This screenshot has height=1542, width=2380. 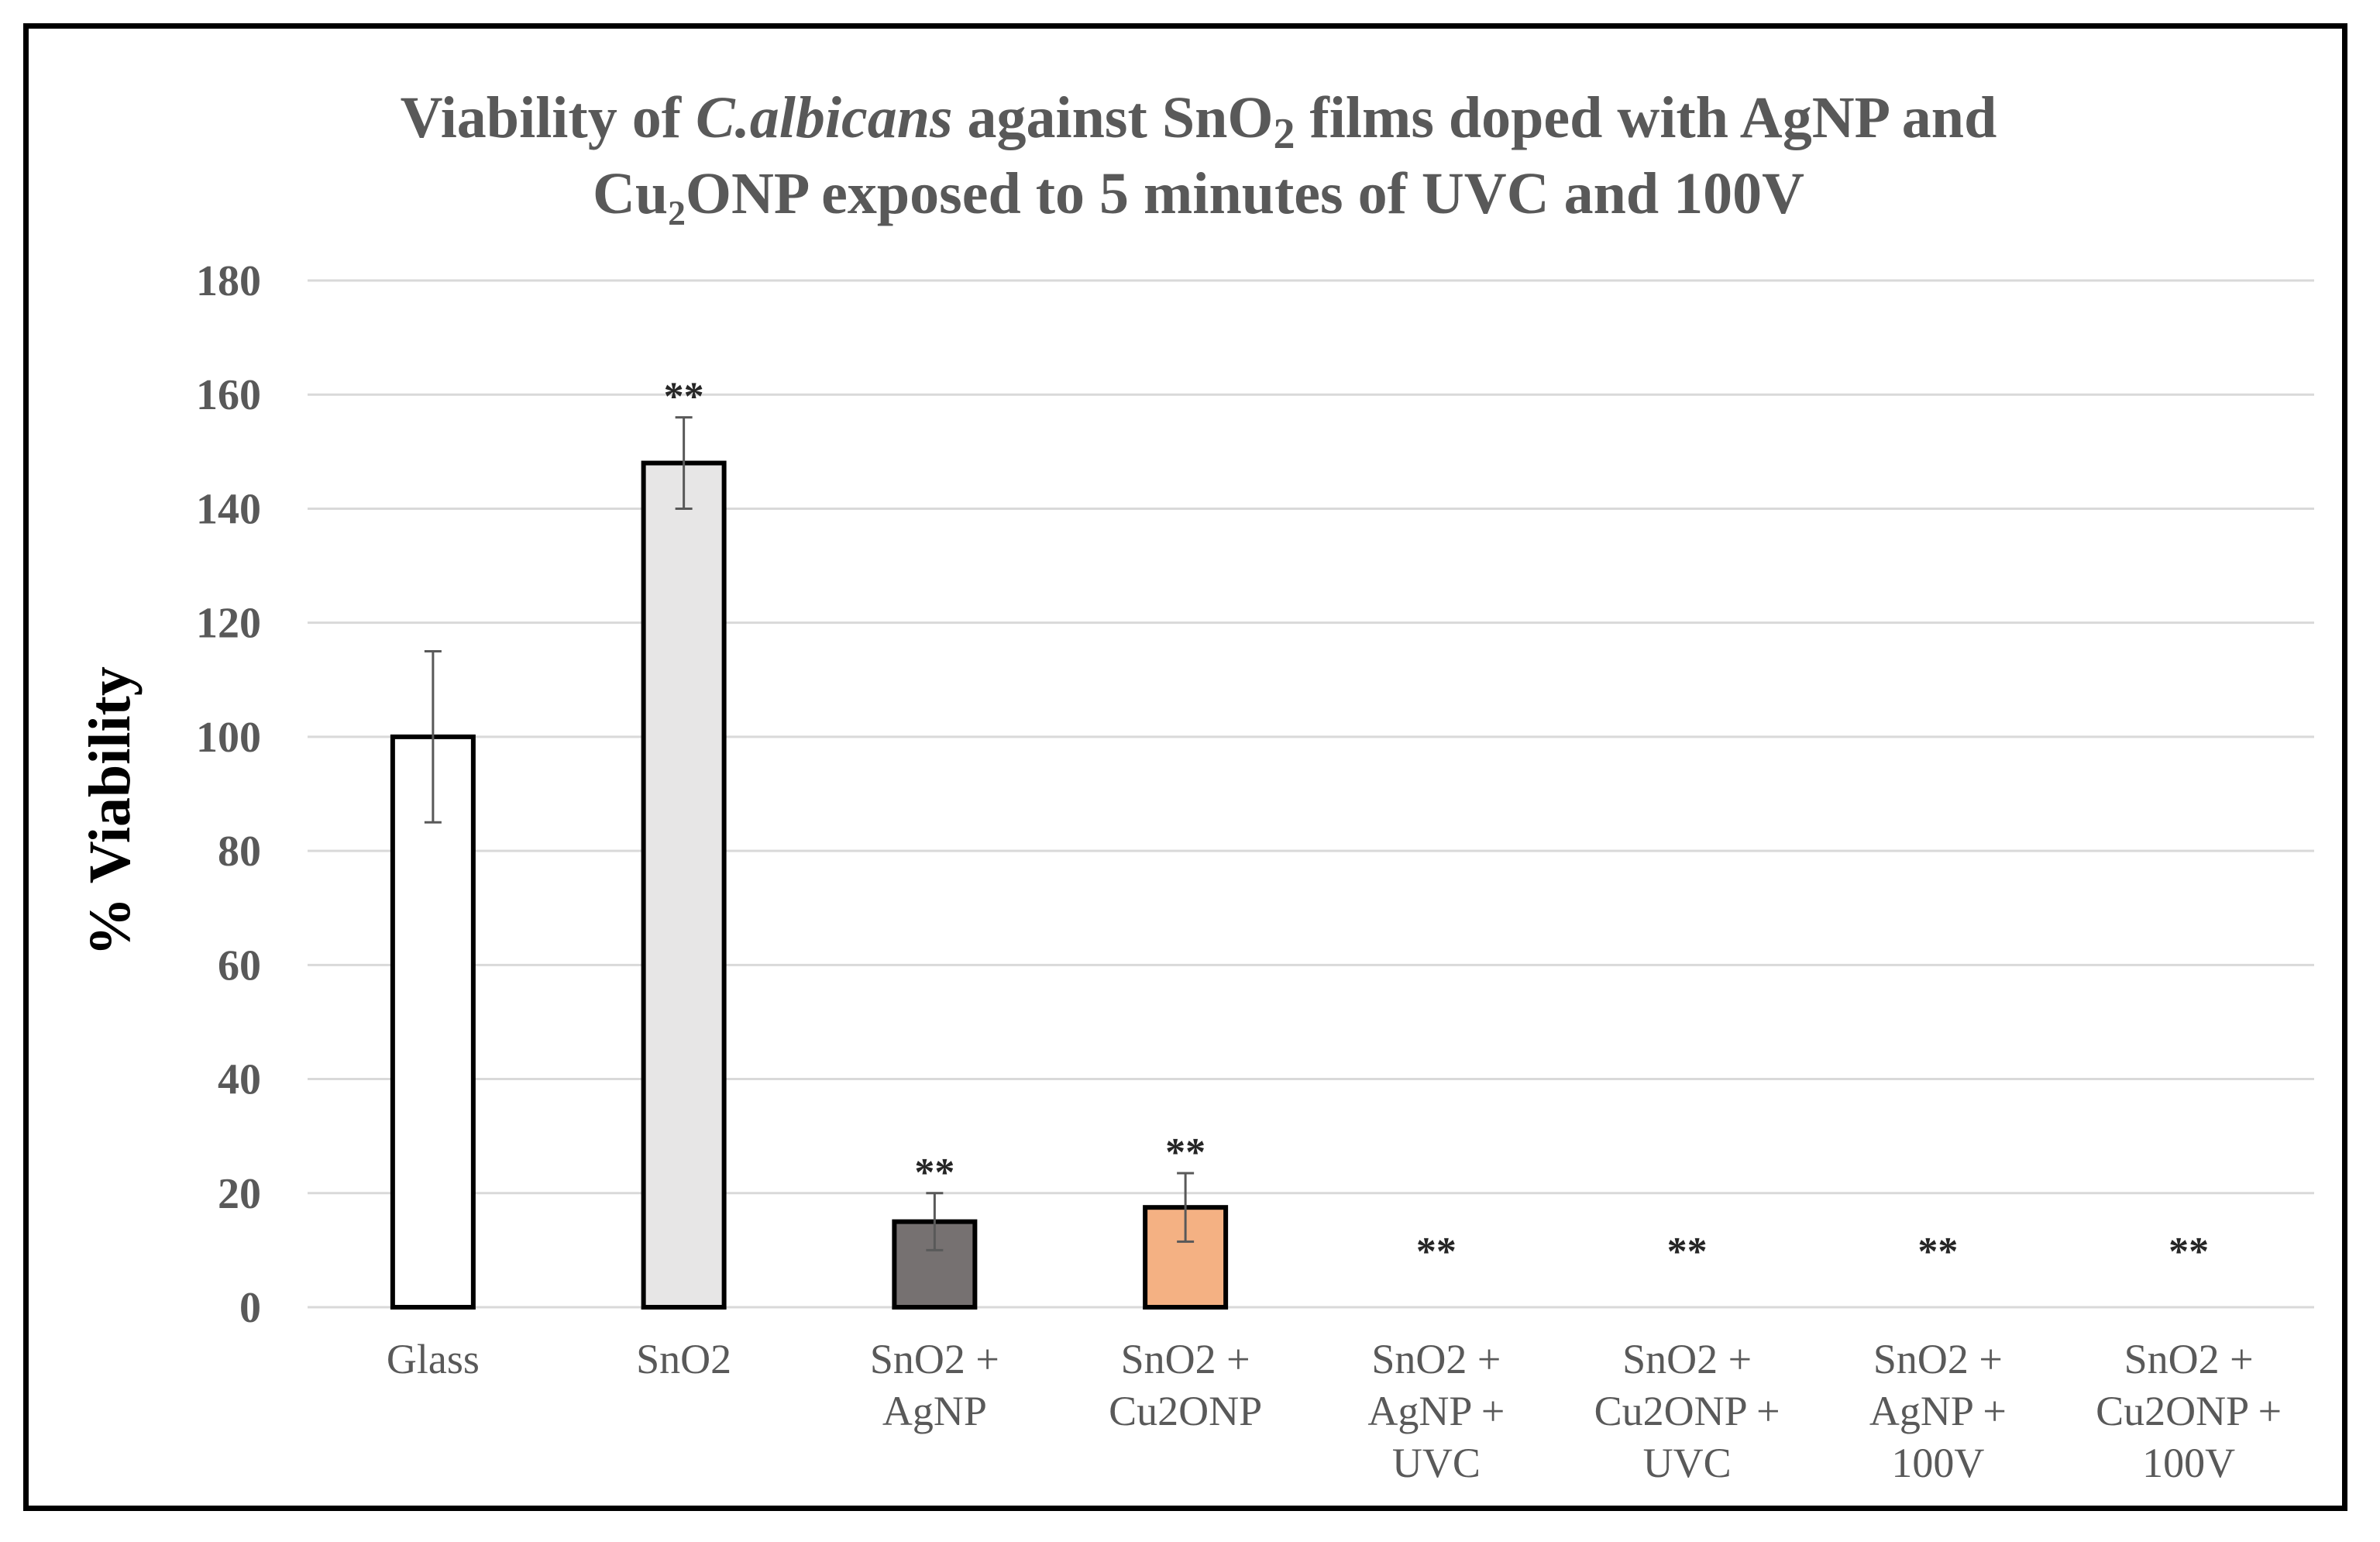 I want to click on x-category-label: SnO2 + Cu2ONP + UVC, so click(x=1687, y=1411).